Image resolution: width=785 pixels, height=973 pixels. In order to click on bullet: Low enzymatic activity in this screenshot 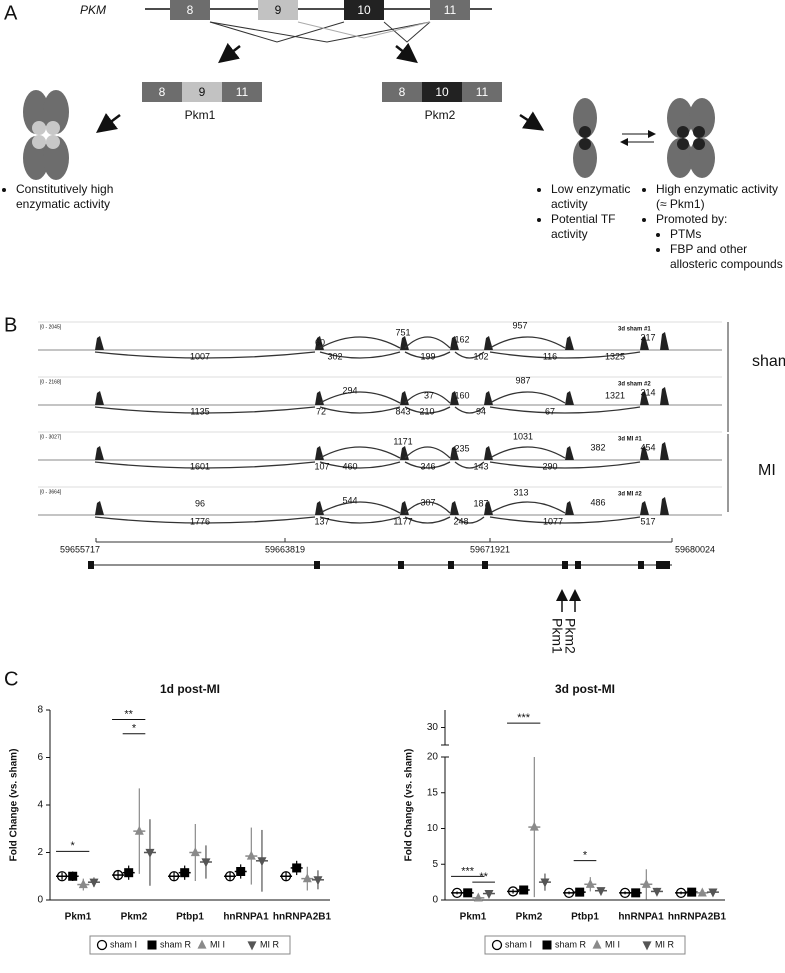, I will do `click(598, 197)`.